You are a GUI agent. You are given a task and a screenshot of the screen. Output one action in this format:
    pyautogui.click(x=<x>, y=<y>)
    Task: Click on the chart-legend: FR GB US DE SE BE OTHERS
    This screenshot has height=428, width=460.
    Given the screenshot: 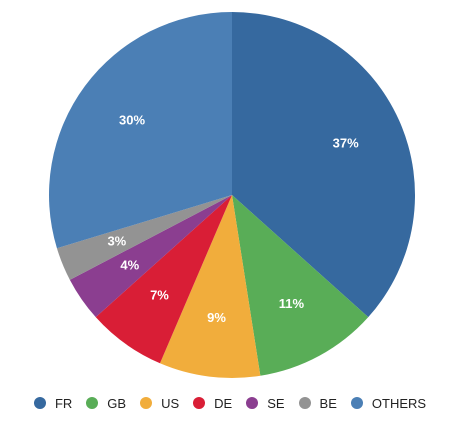 What is the action you would take?
    pyautogui.click(x=230, y=403)
    